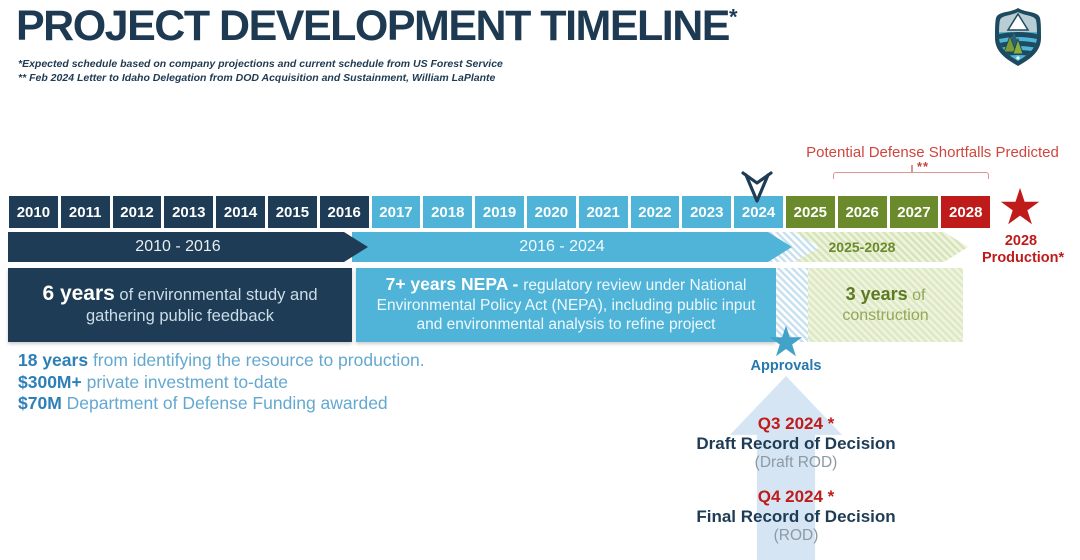 The width and height of the screenshot is (1080, 560). Describe the element at coordinates (786, 366) in the screenshot. I see `approvals-label: Approvals` at that location.